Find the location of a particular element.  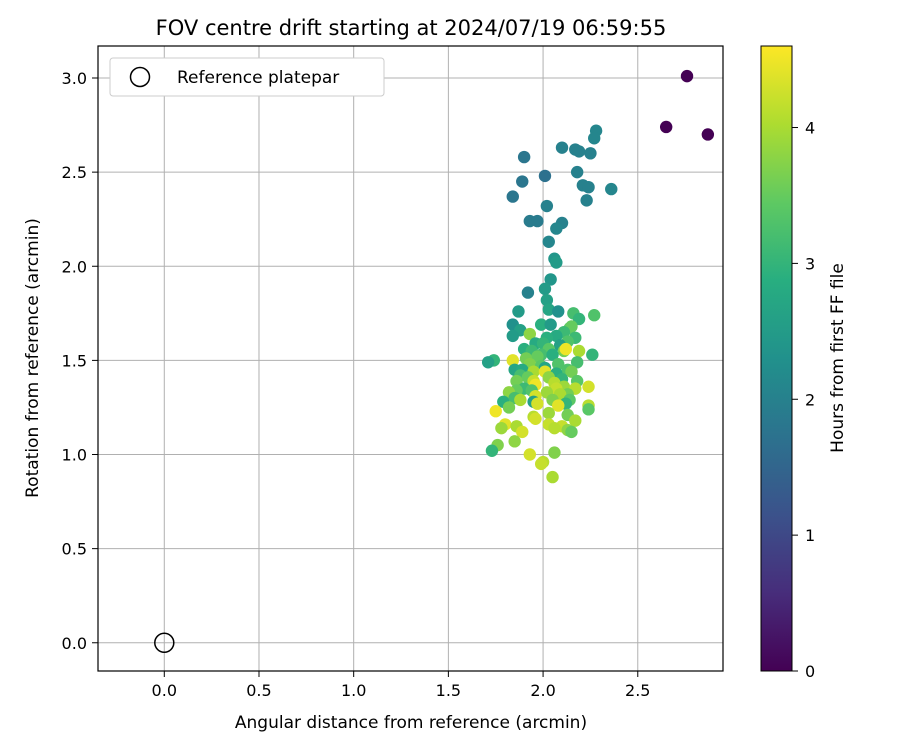

x-tick-label: 2.5 is located at coordinates (637, 690).